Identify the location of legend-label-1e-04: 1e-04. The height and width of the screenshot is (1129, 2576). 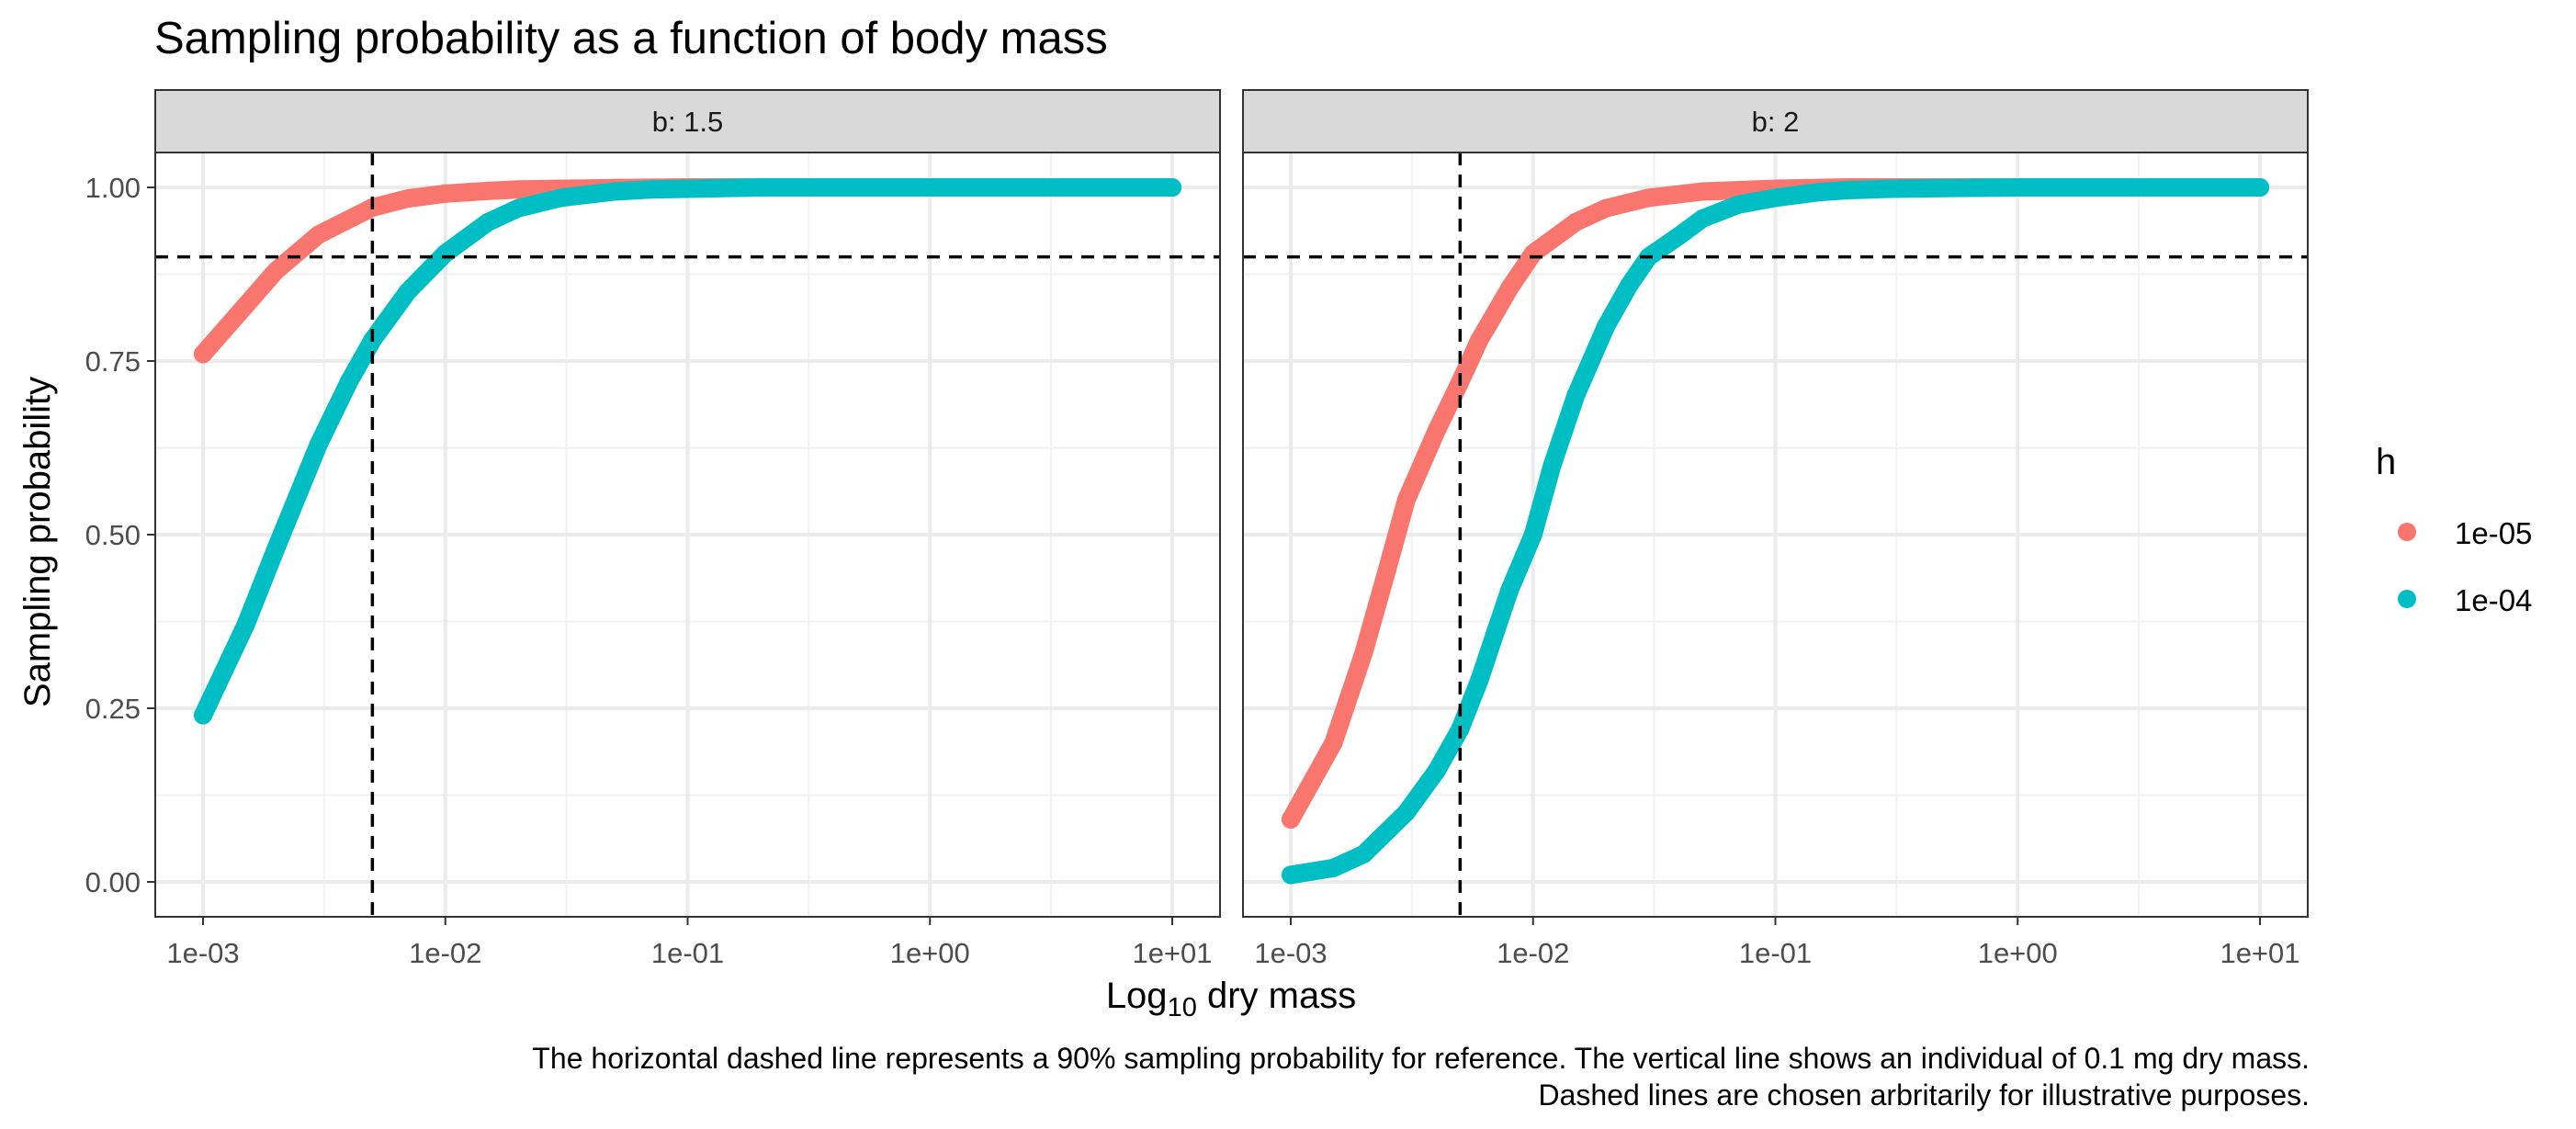
(2493, 600).